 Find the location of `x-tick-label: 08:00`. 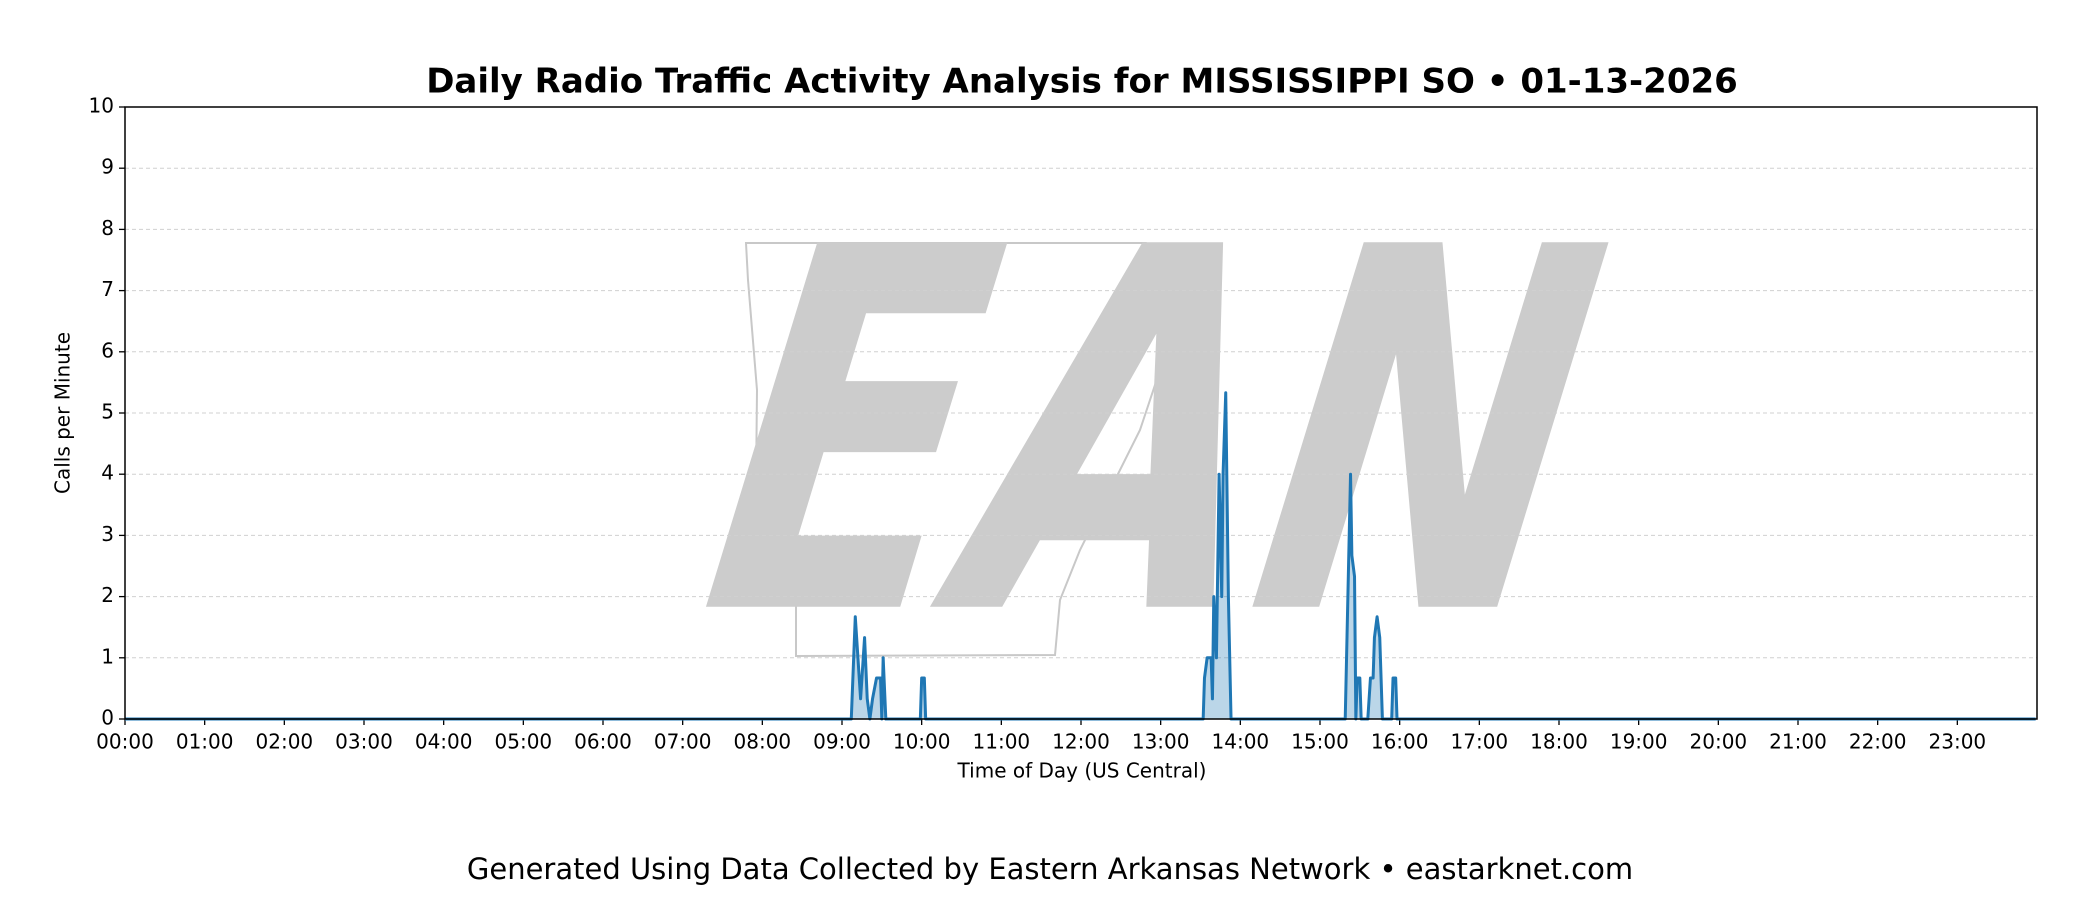

x-tick-label: 08:00 is located at coordinates (763, 742).